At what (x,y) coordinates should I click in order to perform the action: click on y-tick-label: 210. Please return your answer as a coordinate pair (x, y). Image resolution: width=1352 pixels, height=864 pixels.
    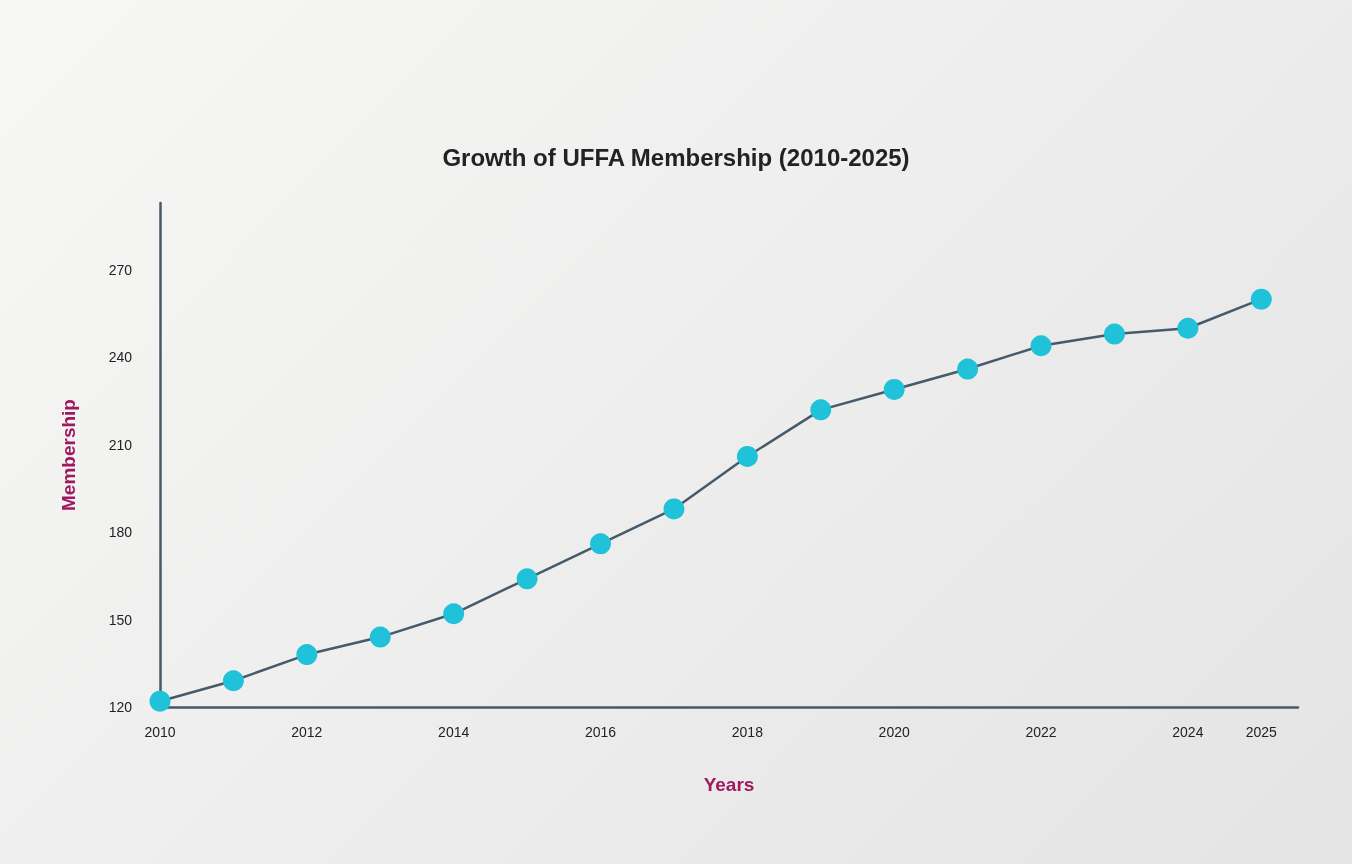
    Looking at the image, I should click on (120, 444).